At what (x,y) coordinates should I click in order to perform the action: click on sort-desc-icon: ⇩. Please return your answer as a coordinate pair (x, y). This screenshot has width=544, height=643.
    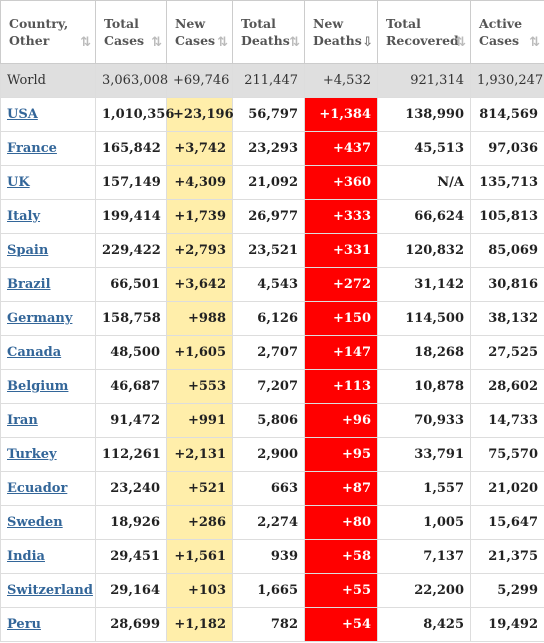
    Looking at the image, I should click on (367, 42).